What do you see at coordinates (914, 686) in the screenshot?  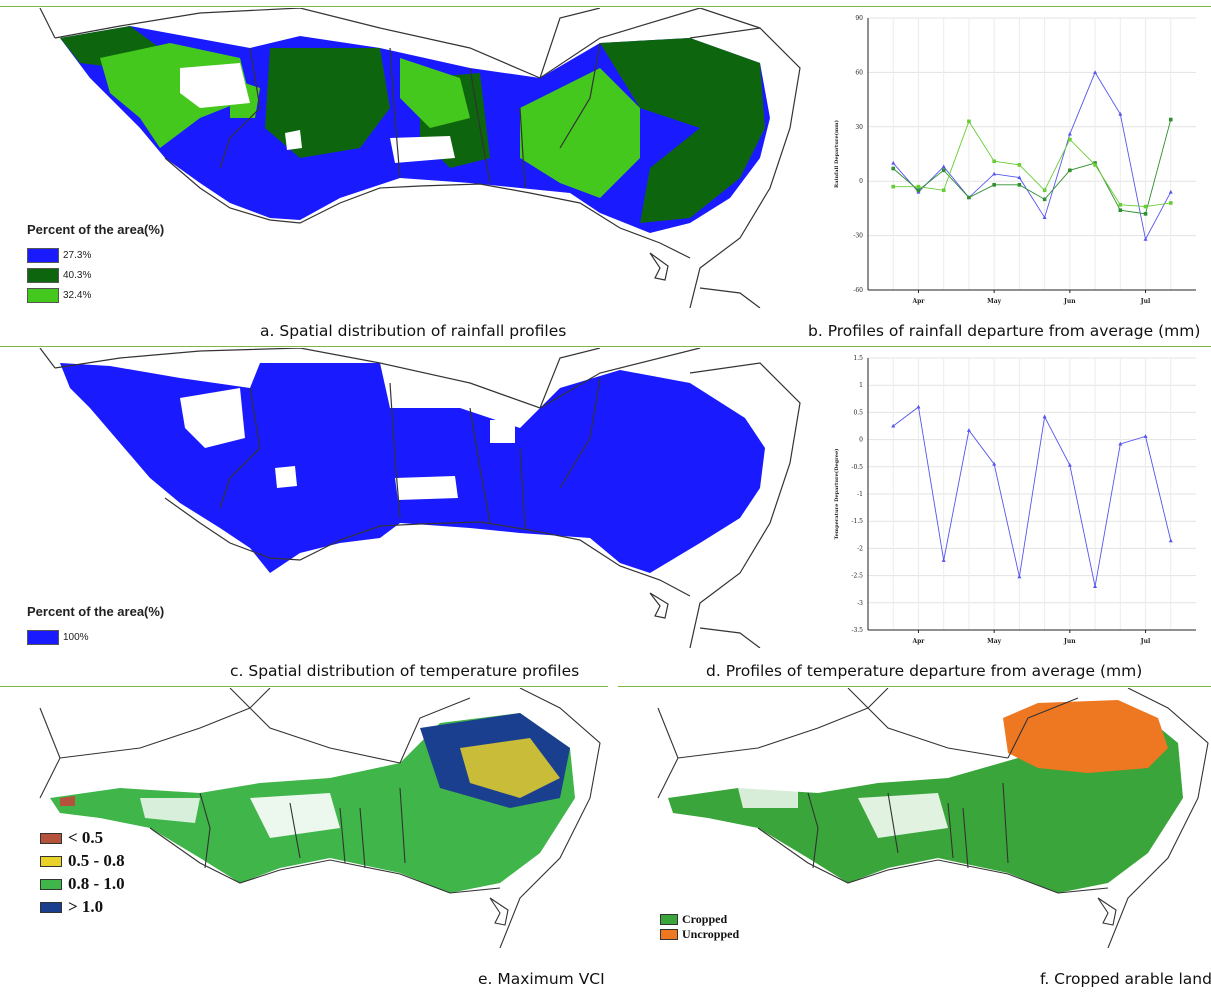 I see `separator-row3-right` at bounding box center [914, 686].